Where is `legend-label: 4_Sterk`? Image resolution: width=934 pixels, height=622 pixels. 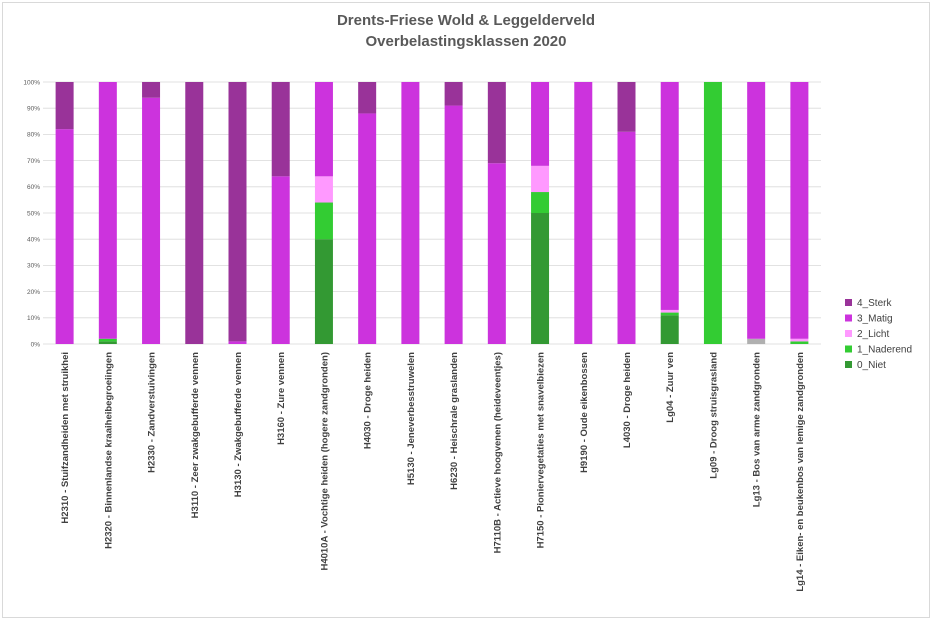 legend-label: 4_Sterk is located at coordinates (874, 303).